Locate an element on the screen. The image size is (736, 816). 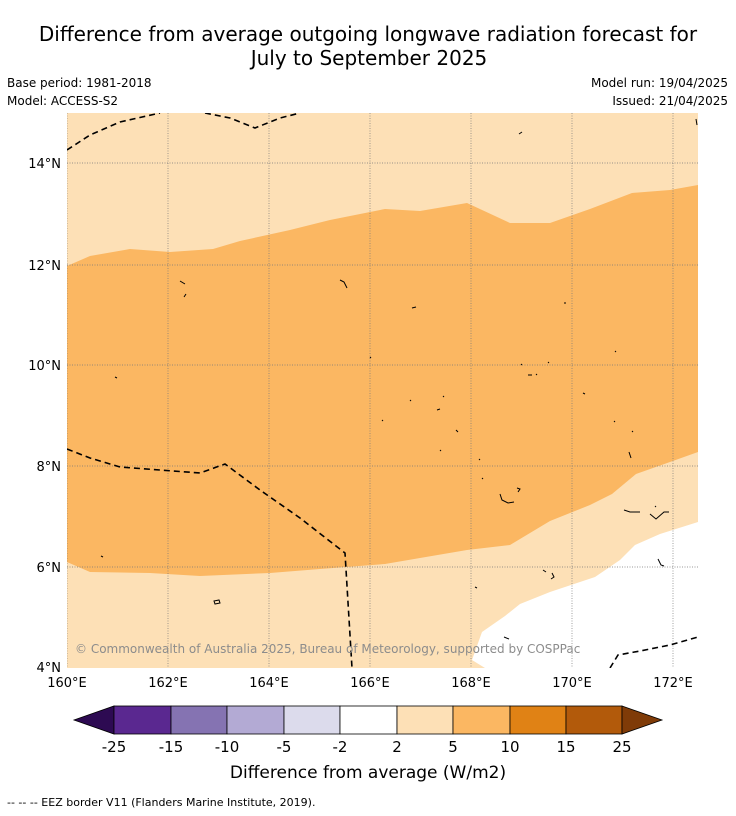
eez-border-southeast is located at coordinates (653, 652).